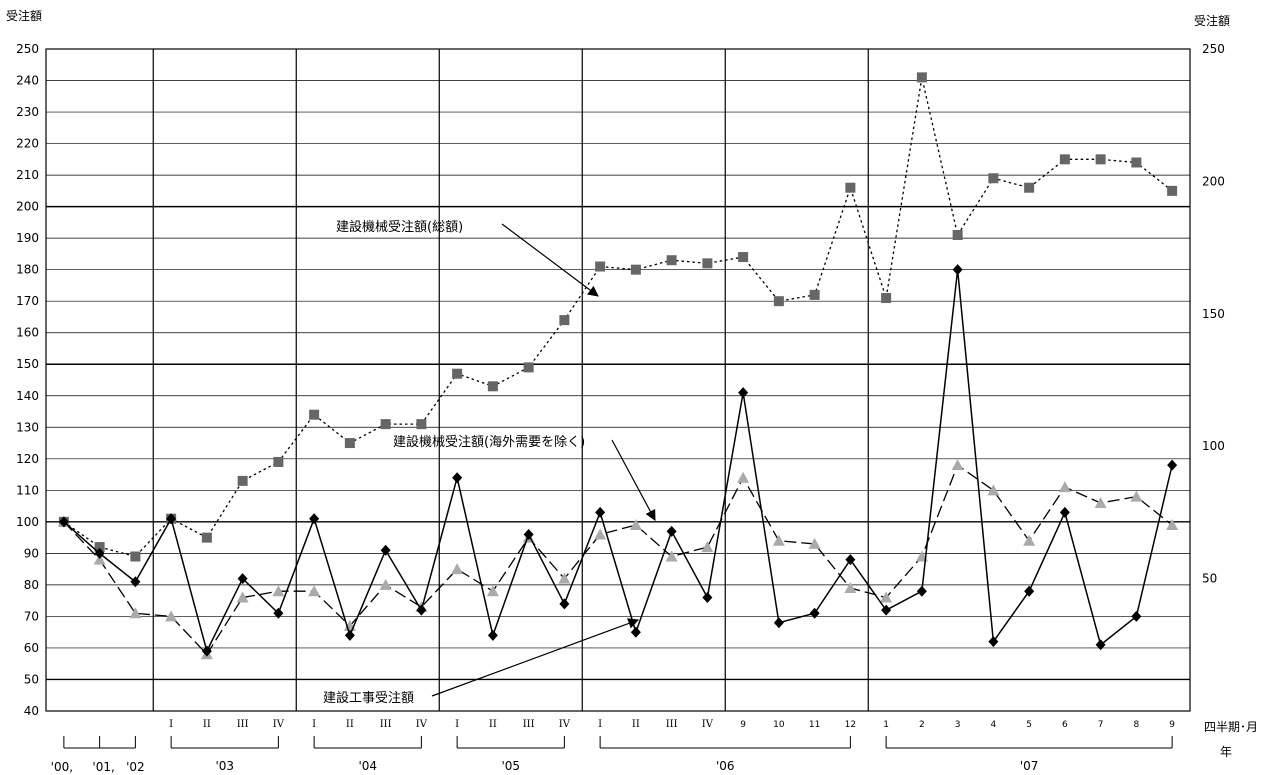 This screenshot has height=775, width=1278. Describe the element at coordinates (886, 725) in the screenshot. I see `x-tick-23: 1` at that location.